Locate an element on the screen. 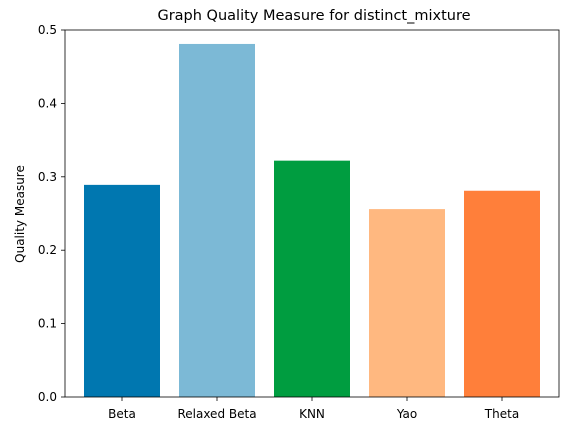 The height and width of the screenshot is (430, 588). x-tick-label: Theta is located at coordinates (501, 414).